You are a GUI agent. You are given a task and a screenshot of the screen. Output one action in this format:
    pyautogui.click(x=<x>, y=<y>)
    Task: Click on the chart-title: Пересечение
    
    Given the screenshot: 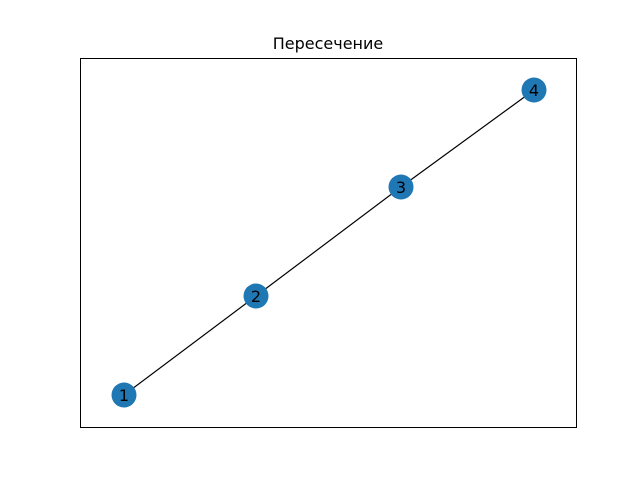 What is the action you would take?
    pyautogui.click(x=328, y=43)
    